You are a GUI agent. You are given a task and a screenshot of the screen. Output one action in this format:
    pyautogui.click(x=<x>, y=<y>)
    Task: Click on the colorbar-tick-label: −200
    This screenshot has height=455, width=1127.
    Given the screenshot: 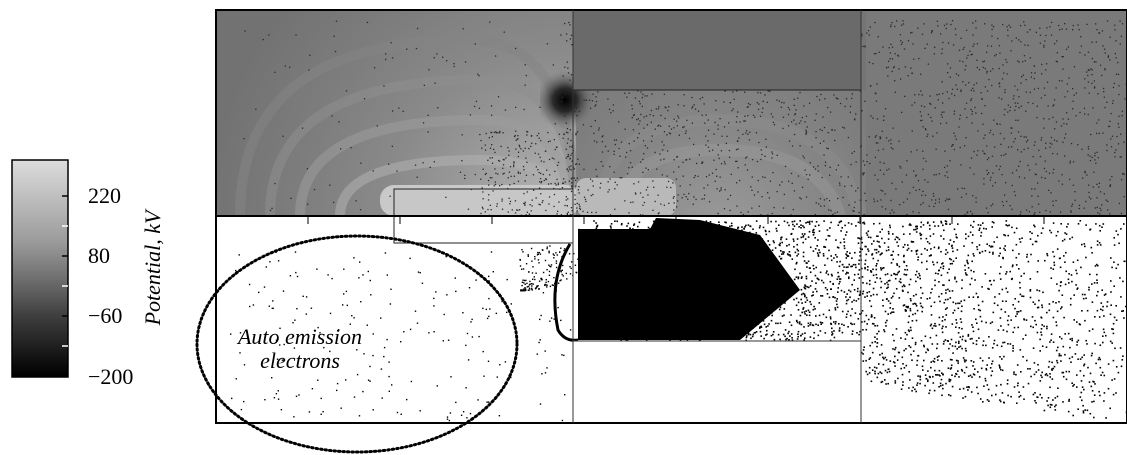 What is the action you would take?
    pyautogui.click(x=110, y=376)
    